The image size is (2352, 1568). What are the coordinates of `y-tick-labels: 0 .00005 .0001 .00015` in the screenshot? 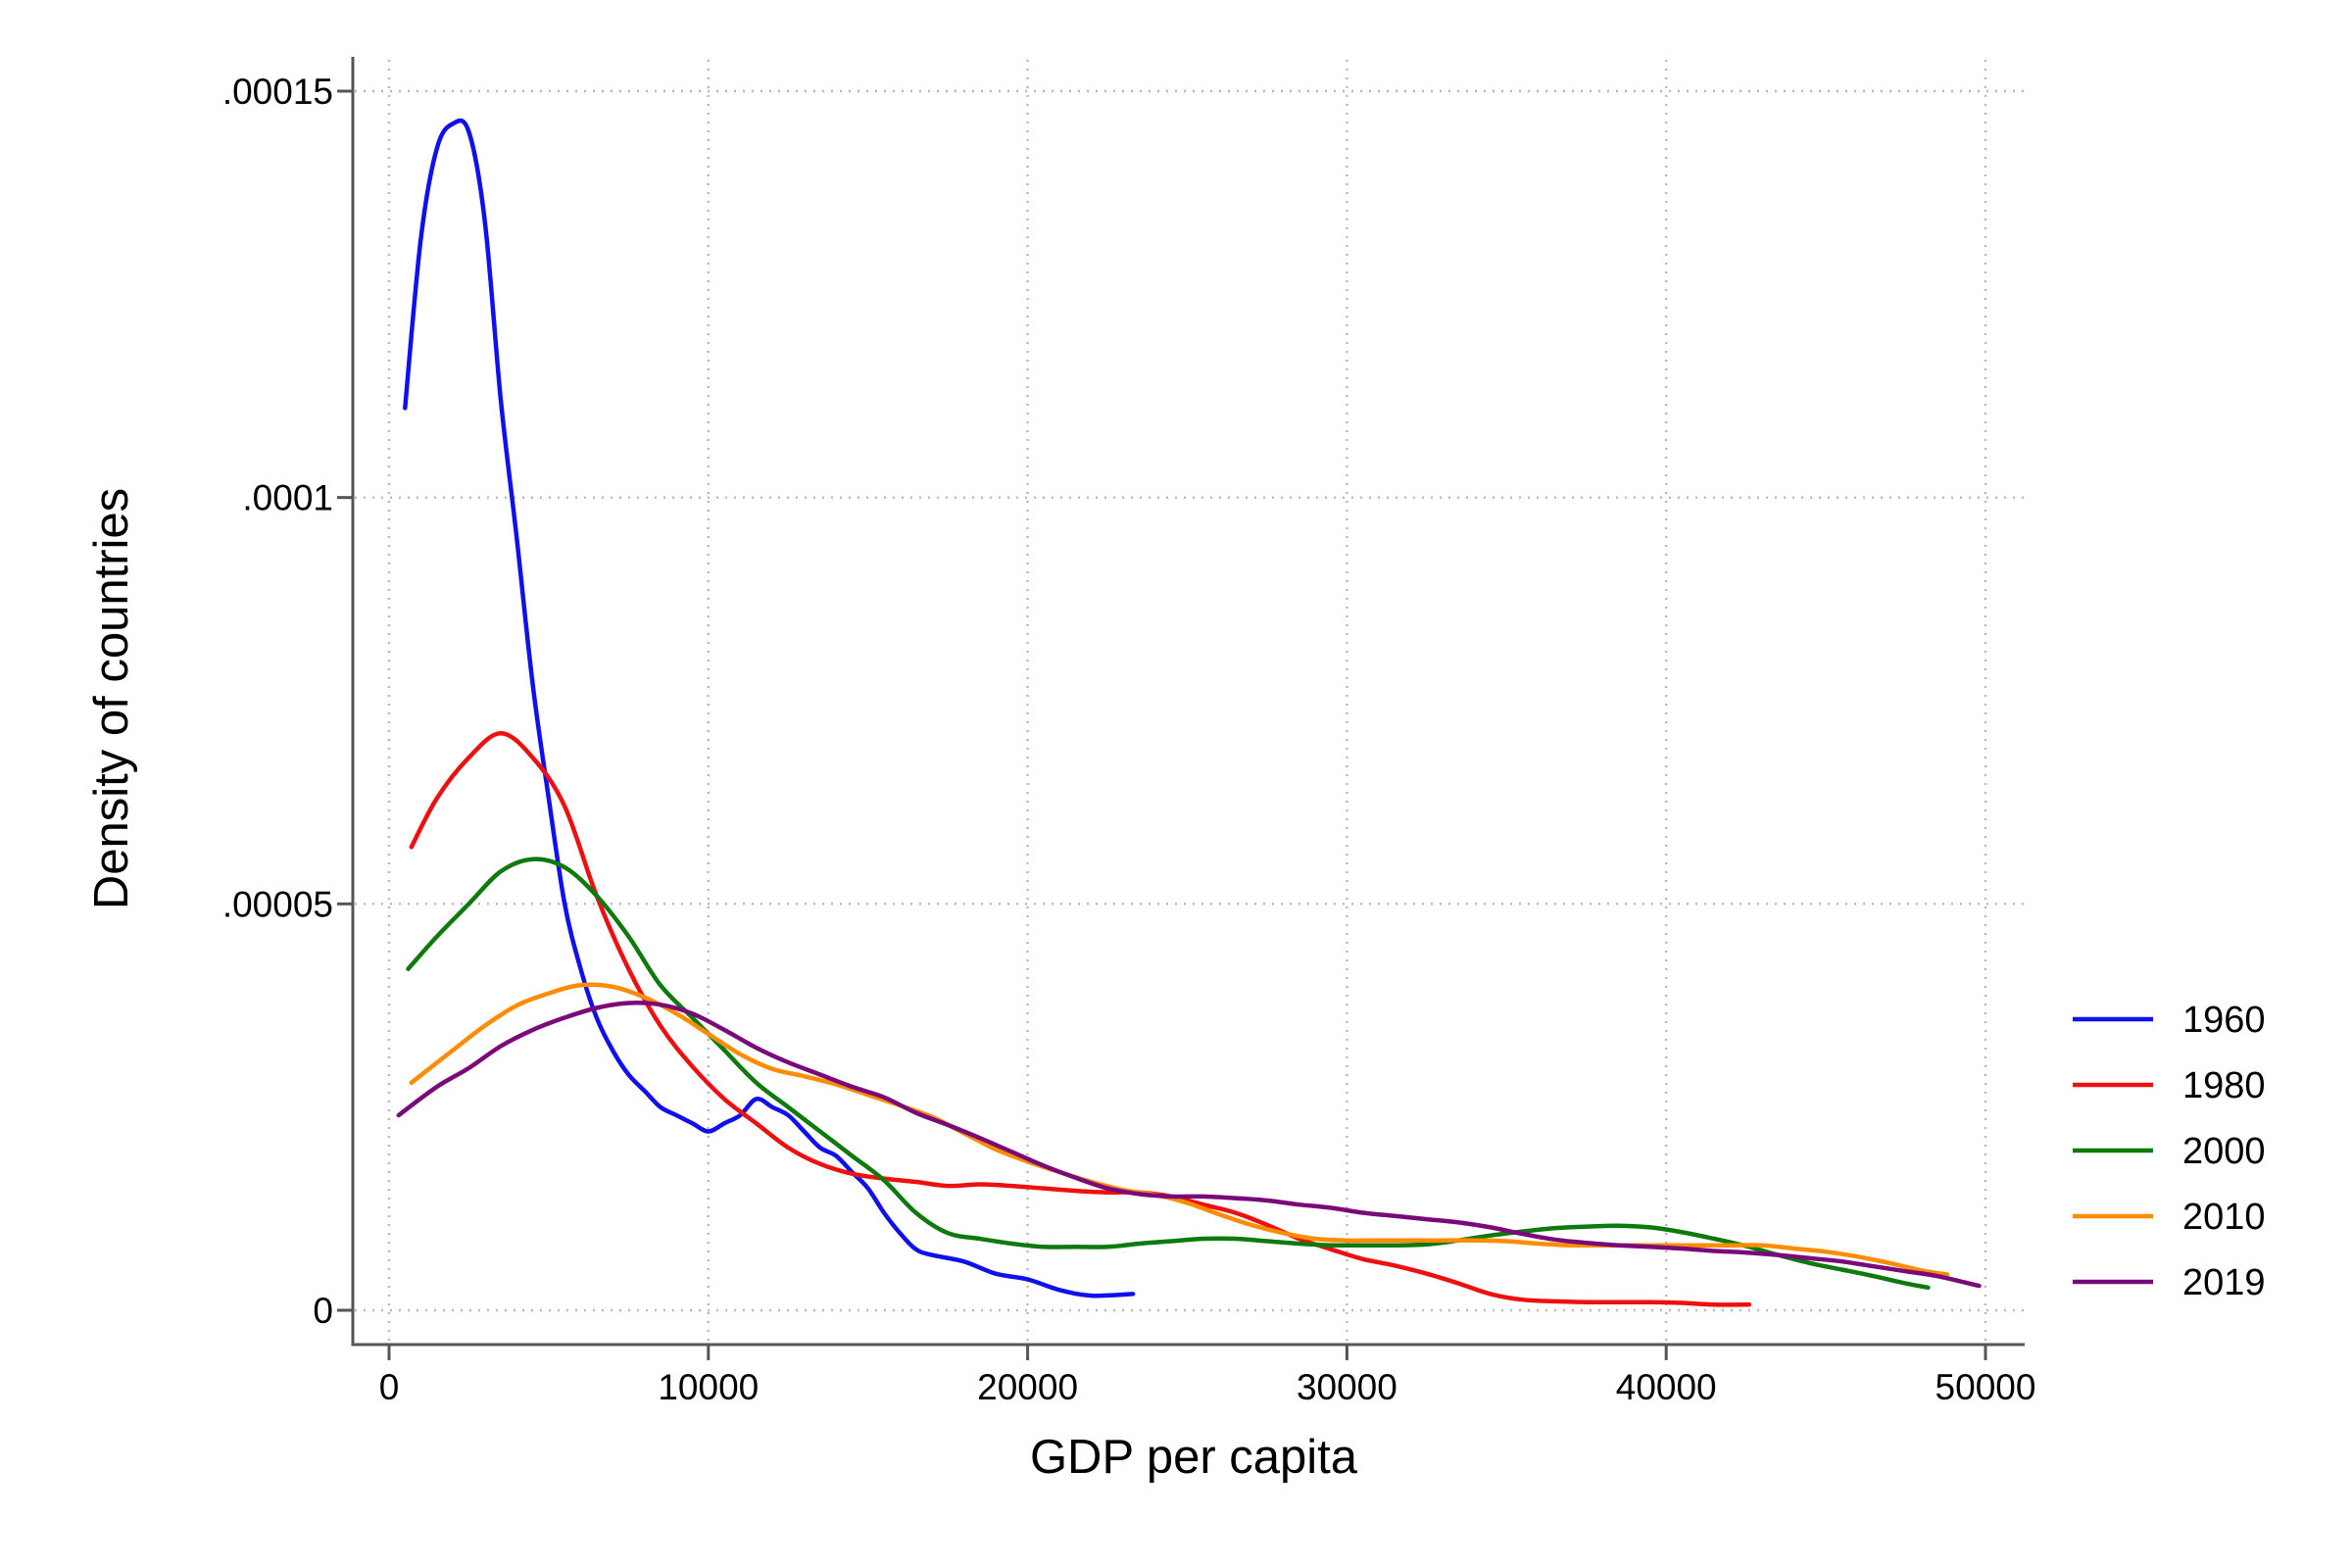 It's located at (277, 701).